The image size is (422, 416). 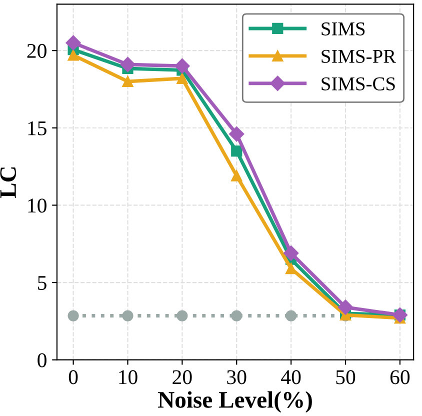 I want to click on x-tick-label: 50, so click(x=346, y=377).